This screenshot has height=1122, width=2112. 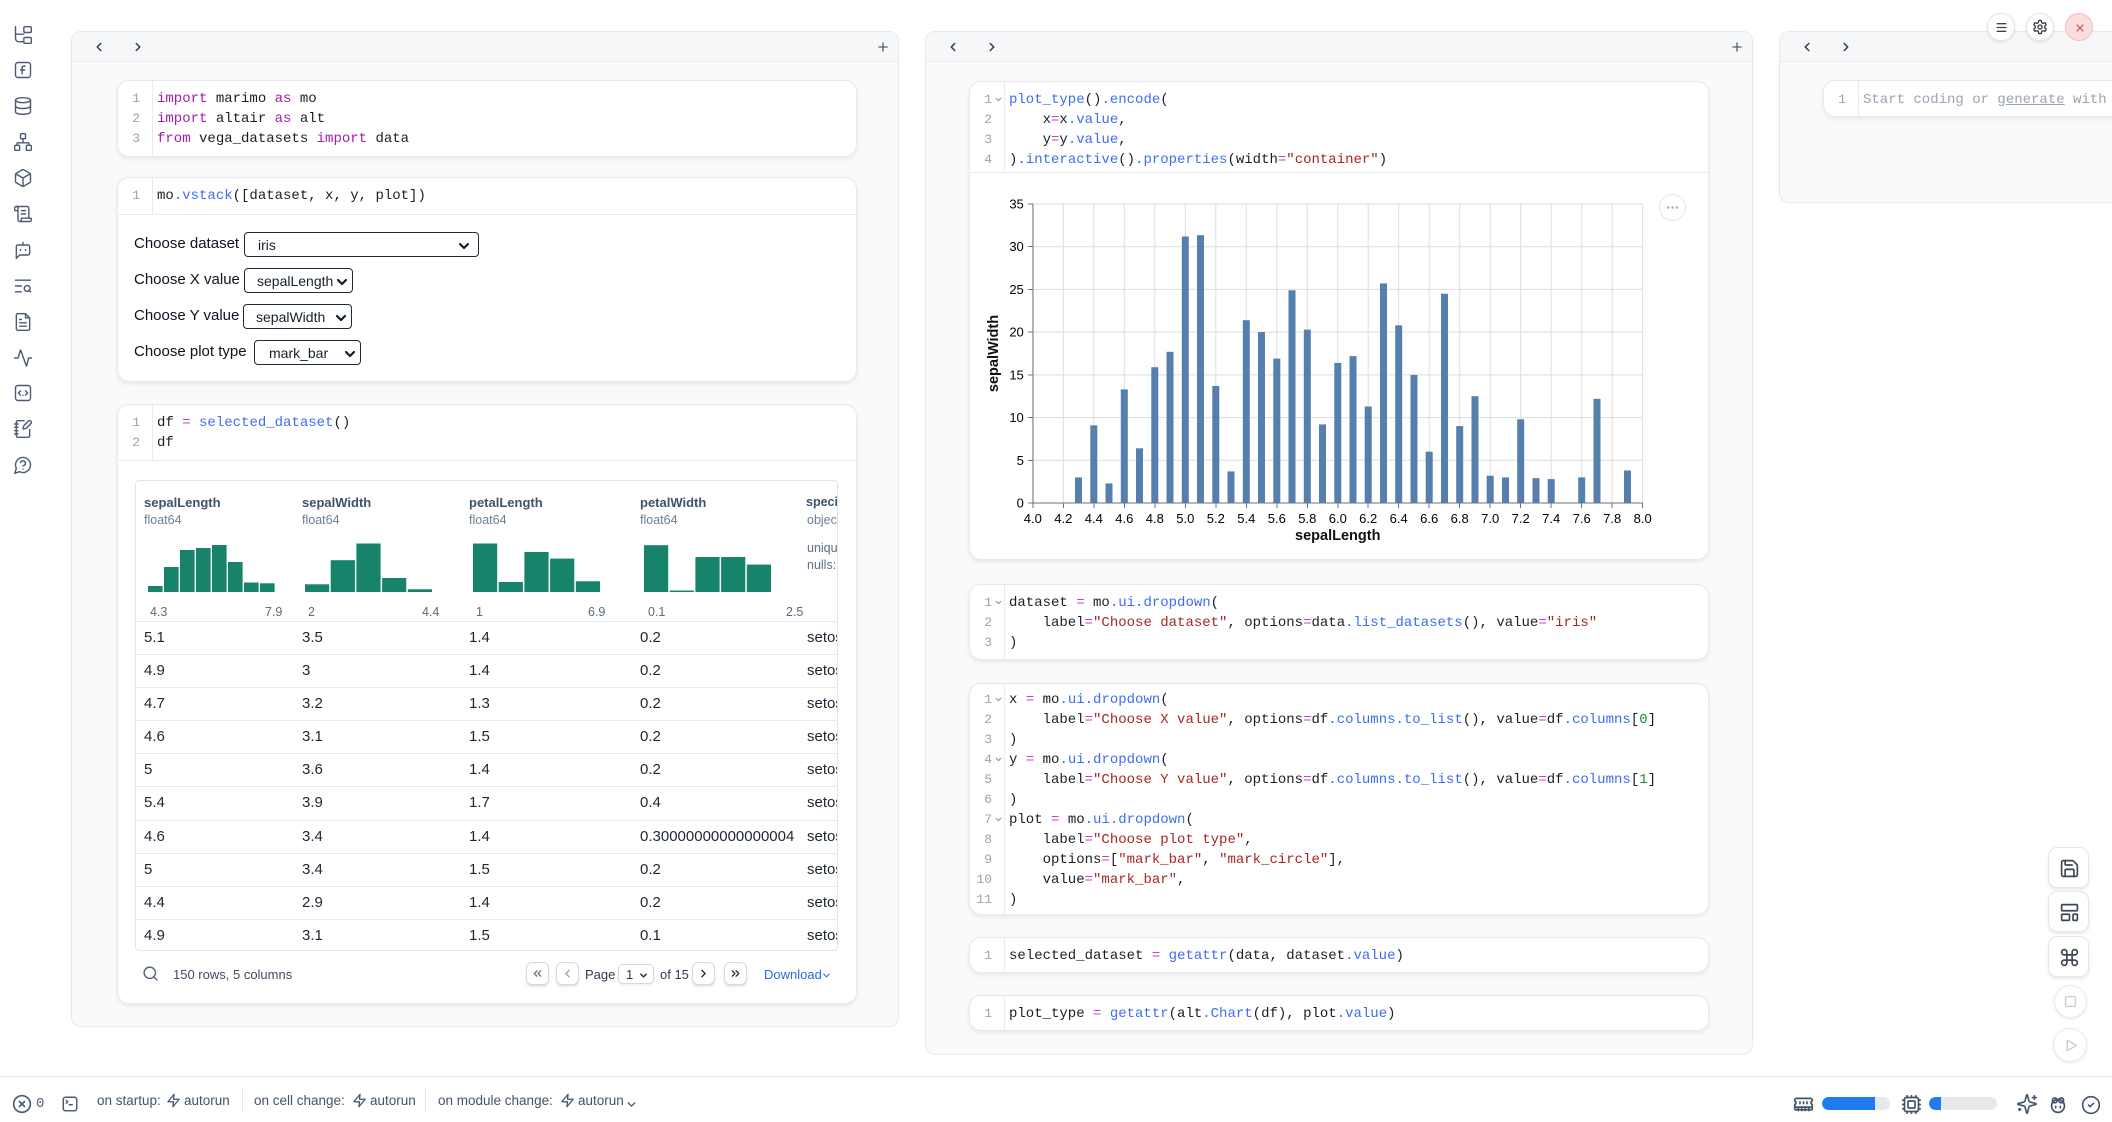 What do you see at coordinates (1368, 518) in the screenshot?
I see `svg-text: 6.2` at bounding box center [1368, 518].